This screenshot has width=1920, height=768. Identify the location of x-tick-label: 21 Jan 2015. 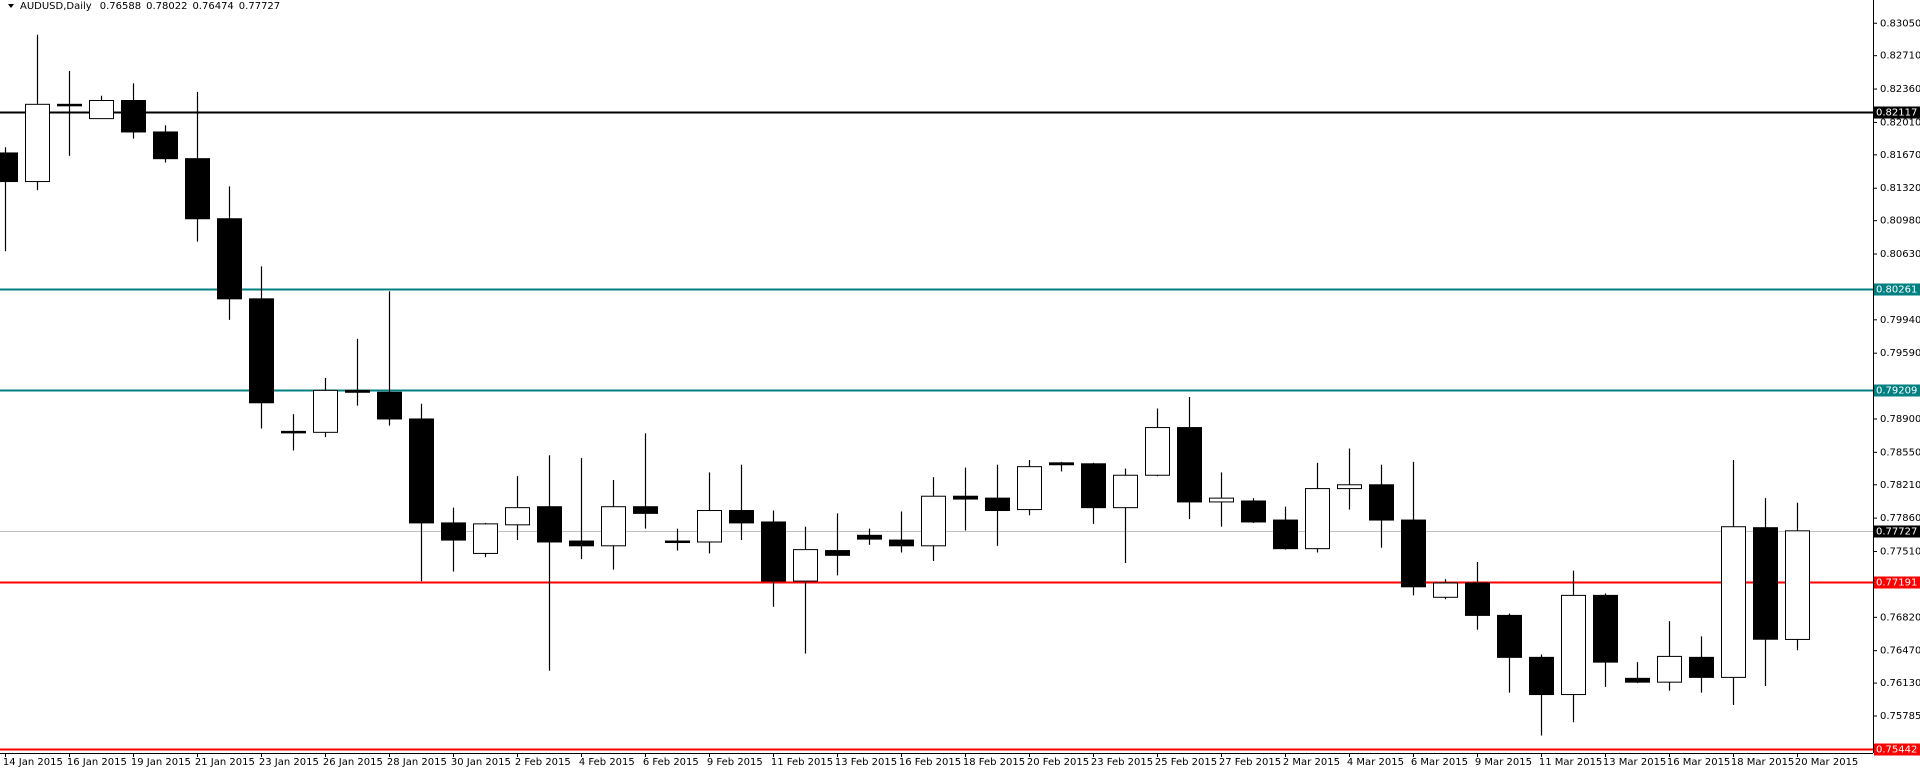
(225, 762).